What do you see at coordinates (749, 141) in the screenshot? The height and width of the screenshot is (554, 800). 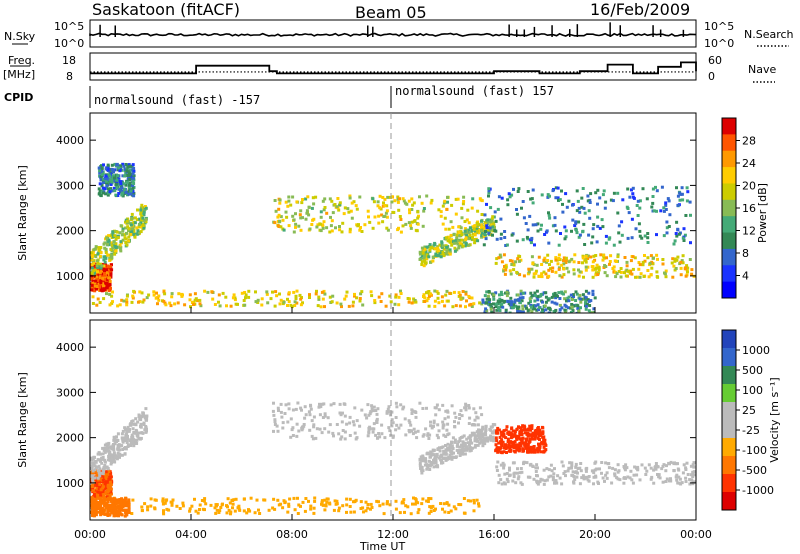 I see `colorbar-tick-label: 28` at bounding box center [749, 141].